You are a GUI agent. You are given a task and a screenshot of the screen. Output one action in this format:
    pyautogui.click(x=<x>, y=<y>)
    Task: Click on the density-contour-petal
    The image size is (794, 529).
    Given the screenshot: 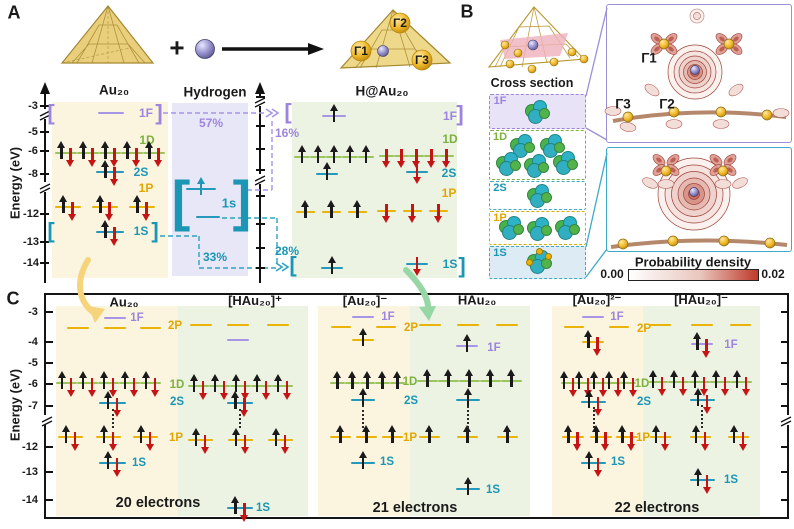 What is the action you would take?
    pyautogui.click(x=781, y=113)
    